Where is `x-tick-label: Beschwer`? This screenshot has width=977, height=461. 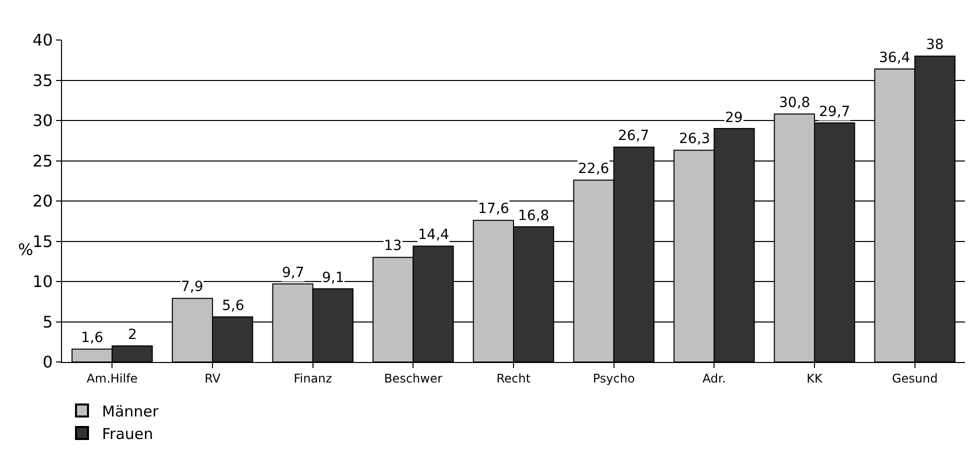 x-tick-label: Beschwer is located at coordinates (413, 378).